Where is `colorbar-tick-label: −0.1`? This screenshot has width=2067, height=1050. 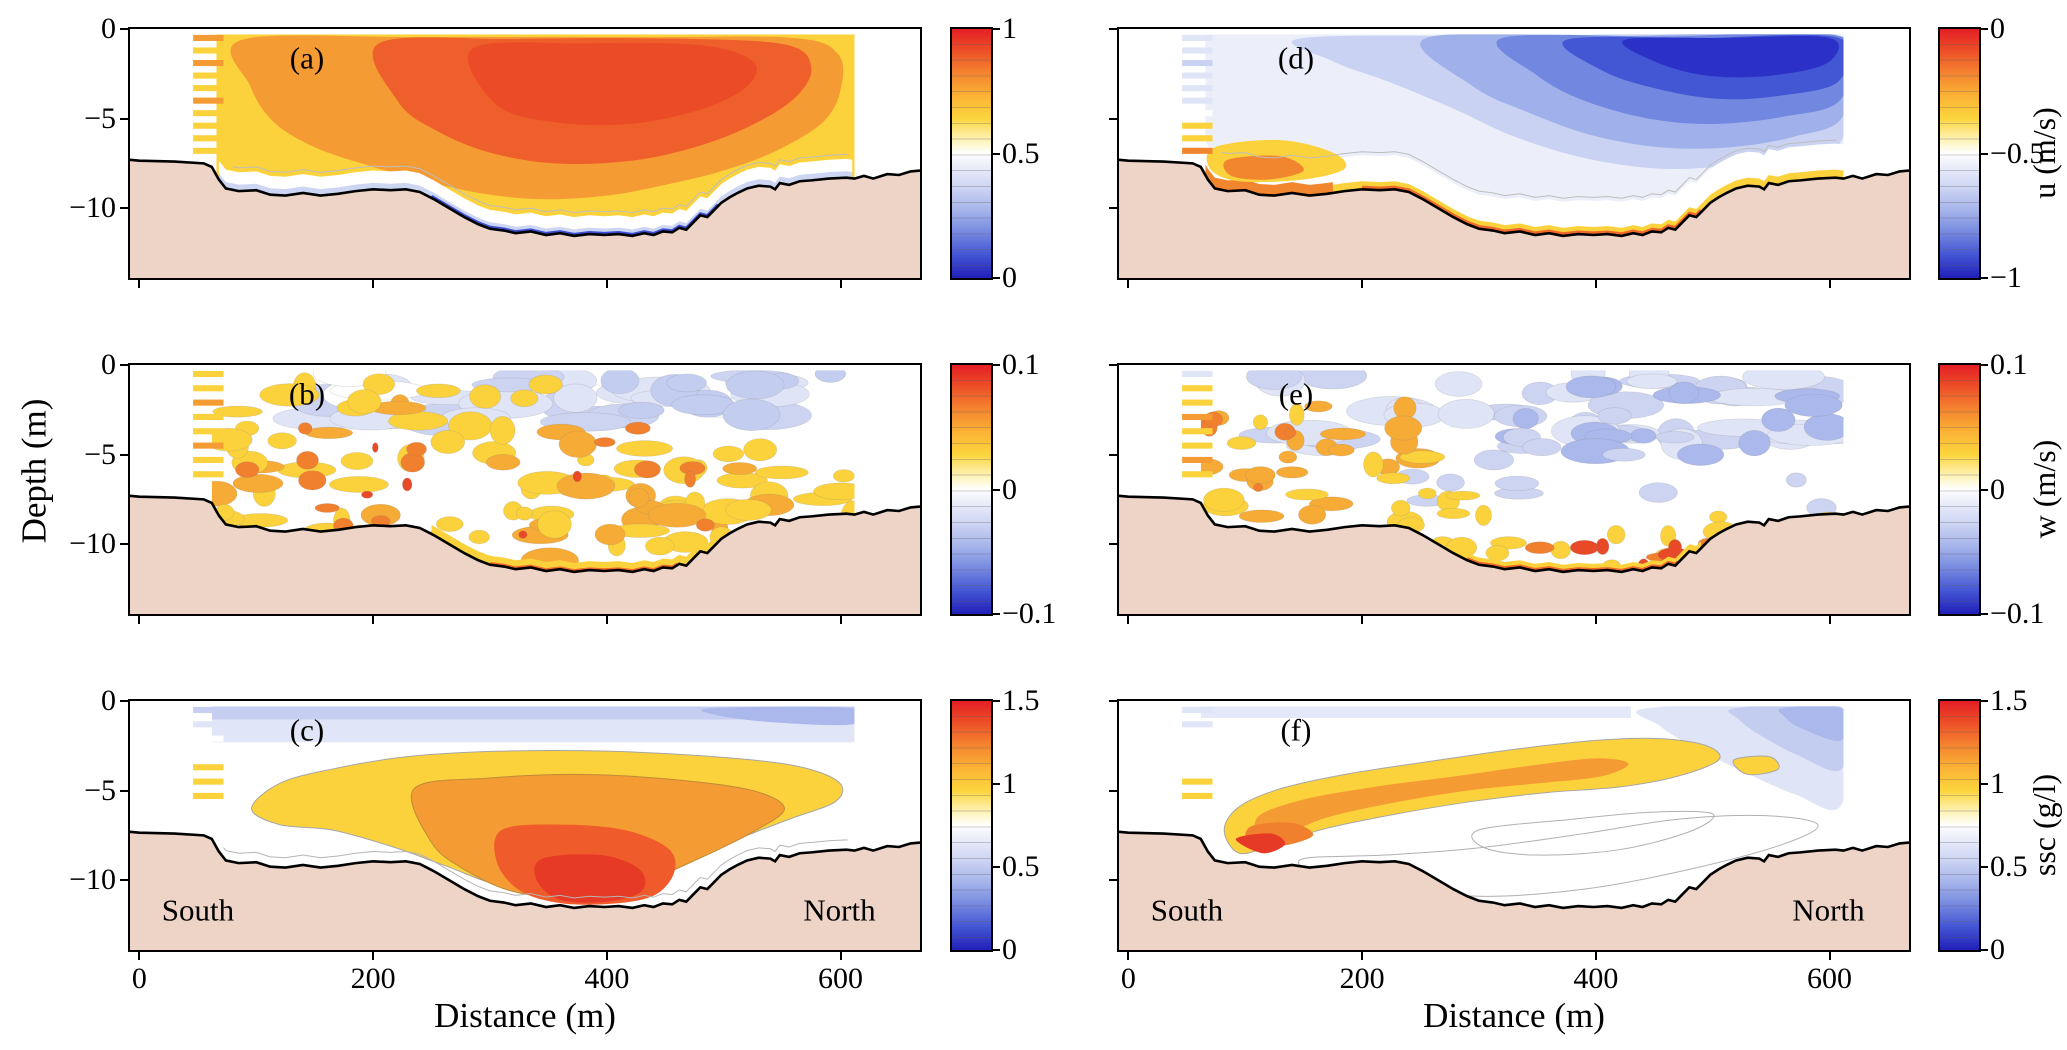
colorbar-tick-label: −0.1 is located at coordinates (2017, 613).